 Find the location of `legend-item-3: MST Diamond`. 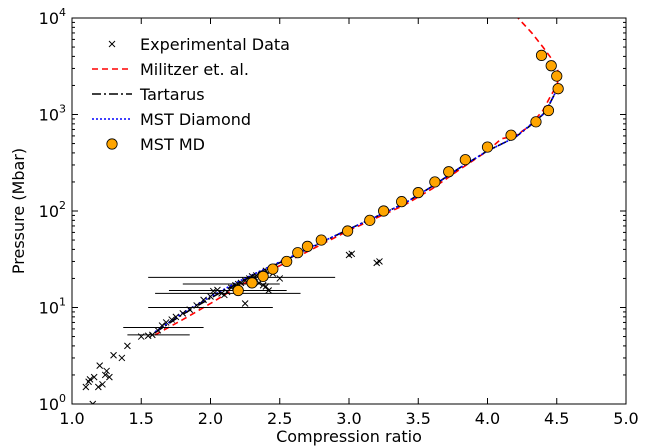

legend-item-3: MST Diamond is located at coordinates (171, 119).